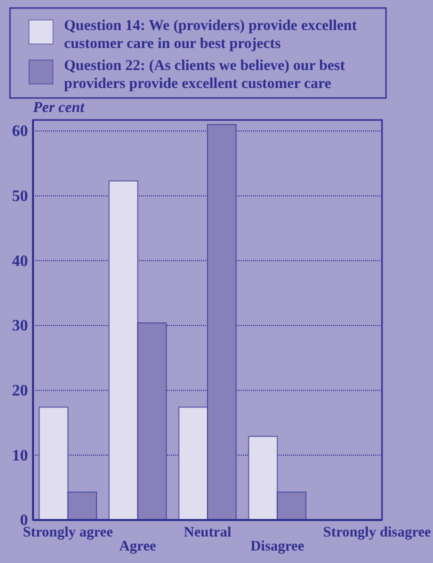 This screenshot has width=433, height=563. Describe the element at coordinates (68, 532) in the screenshot. I see `x-tick-label: Strongly agree` at that location.